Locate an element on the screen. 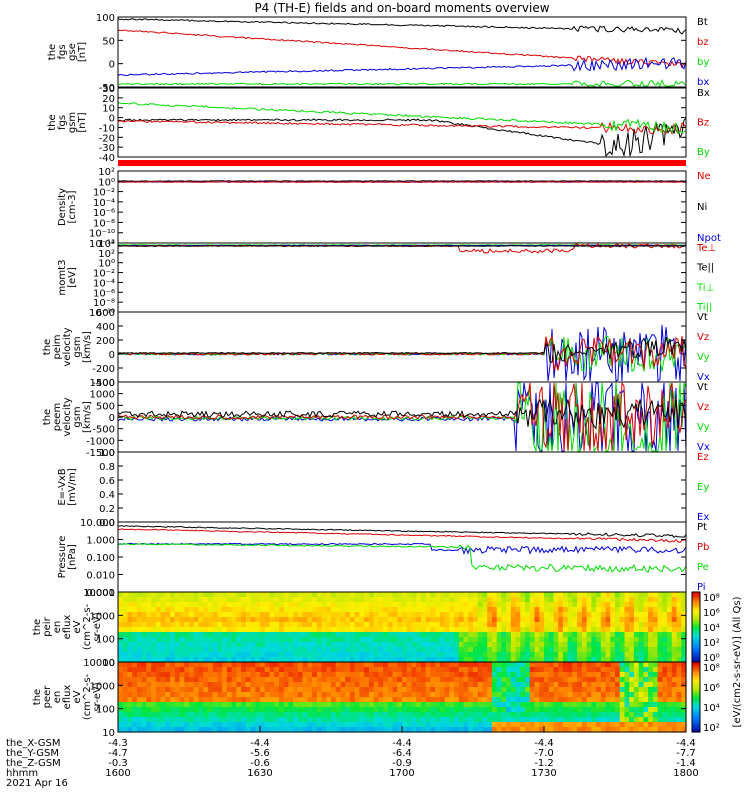 The width and height of the screenshot is (750, 800). colorbar-peer-tick-3: 10² is located at coordinates (711, 728).